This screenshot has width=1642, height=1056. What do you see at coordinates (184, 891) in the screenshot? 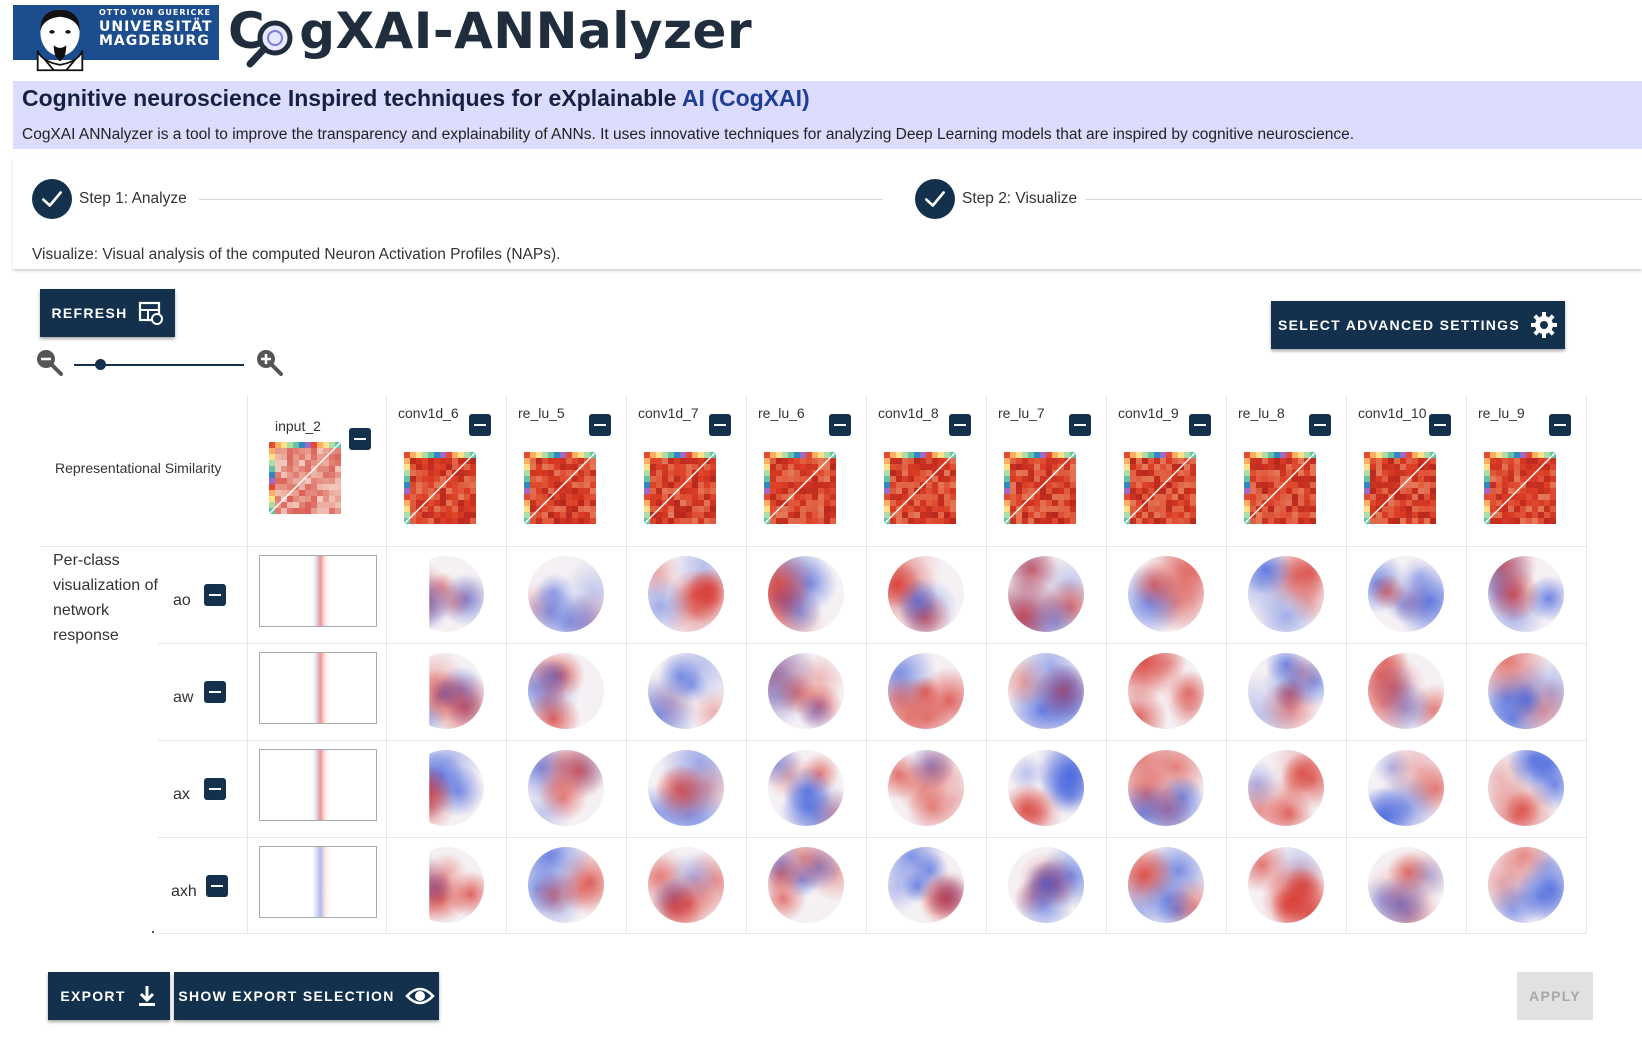
I see `class-label: axh` at bounding box center [184, 891].